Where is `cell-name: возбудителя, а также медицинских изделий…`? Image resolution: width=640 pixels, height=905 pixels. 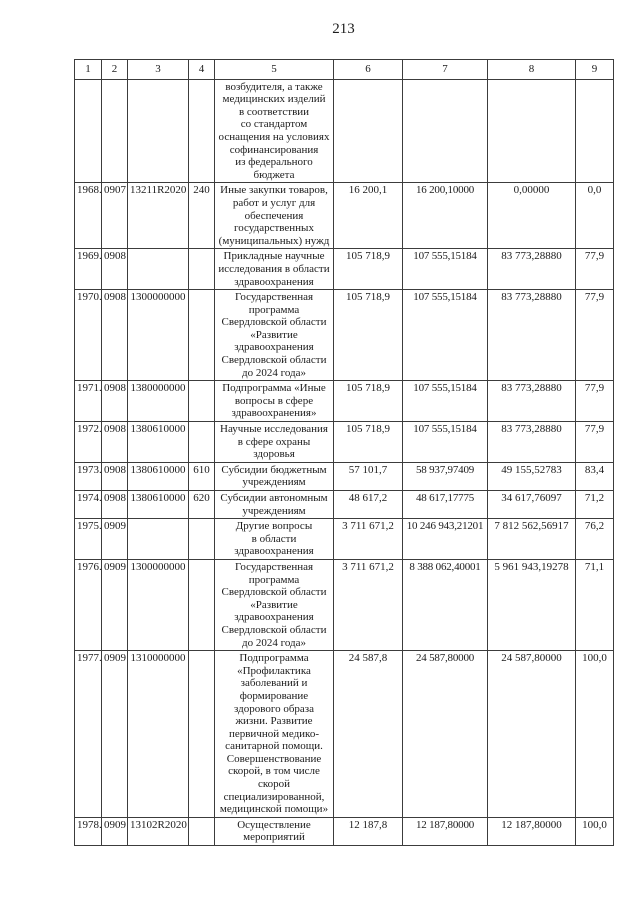
cell-name: возбудителя, а также медицинских изделий… is located at coordinates (274, 131).